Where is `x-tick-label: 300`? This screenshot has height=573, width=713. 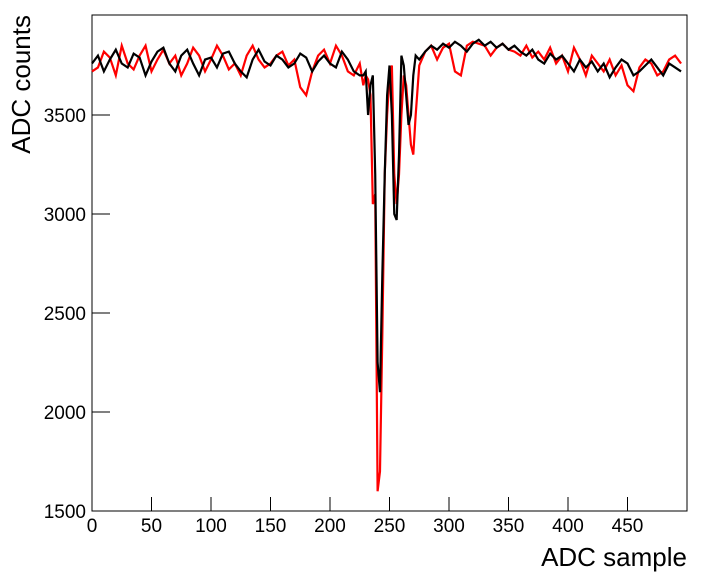 x-tick-label: 300 is located at coordinates (449, 526).